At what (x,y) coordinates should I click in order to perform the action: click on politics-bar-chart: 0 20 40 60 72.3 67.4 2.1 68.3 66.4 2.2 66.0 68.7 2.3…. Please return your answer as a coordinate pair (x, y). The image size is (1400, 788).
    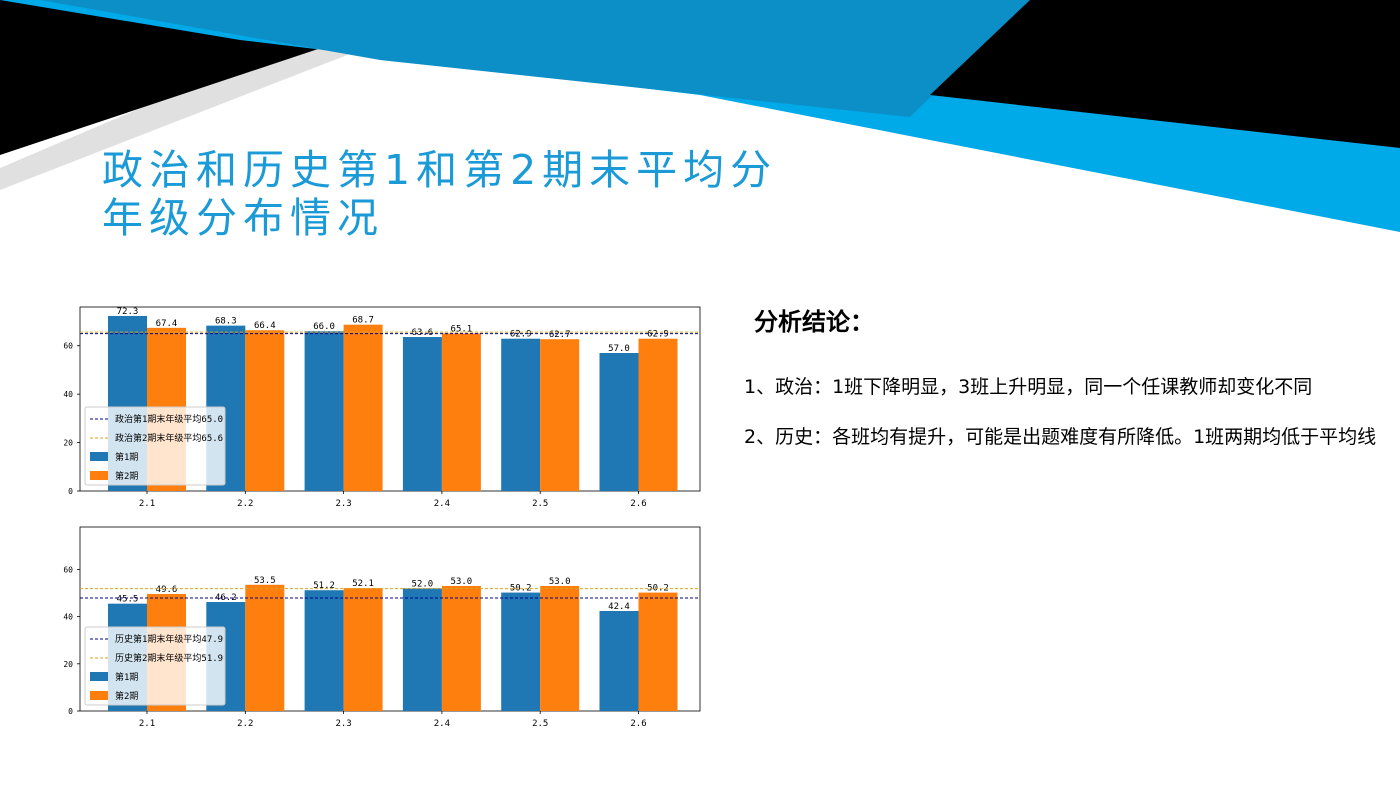
    Looking at the image, I should click on (382, 407).